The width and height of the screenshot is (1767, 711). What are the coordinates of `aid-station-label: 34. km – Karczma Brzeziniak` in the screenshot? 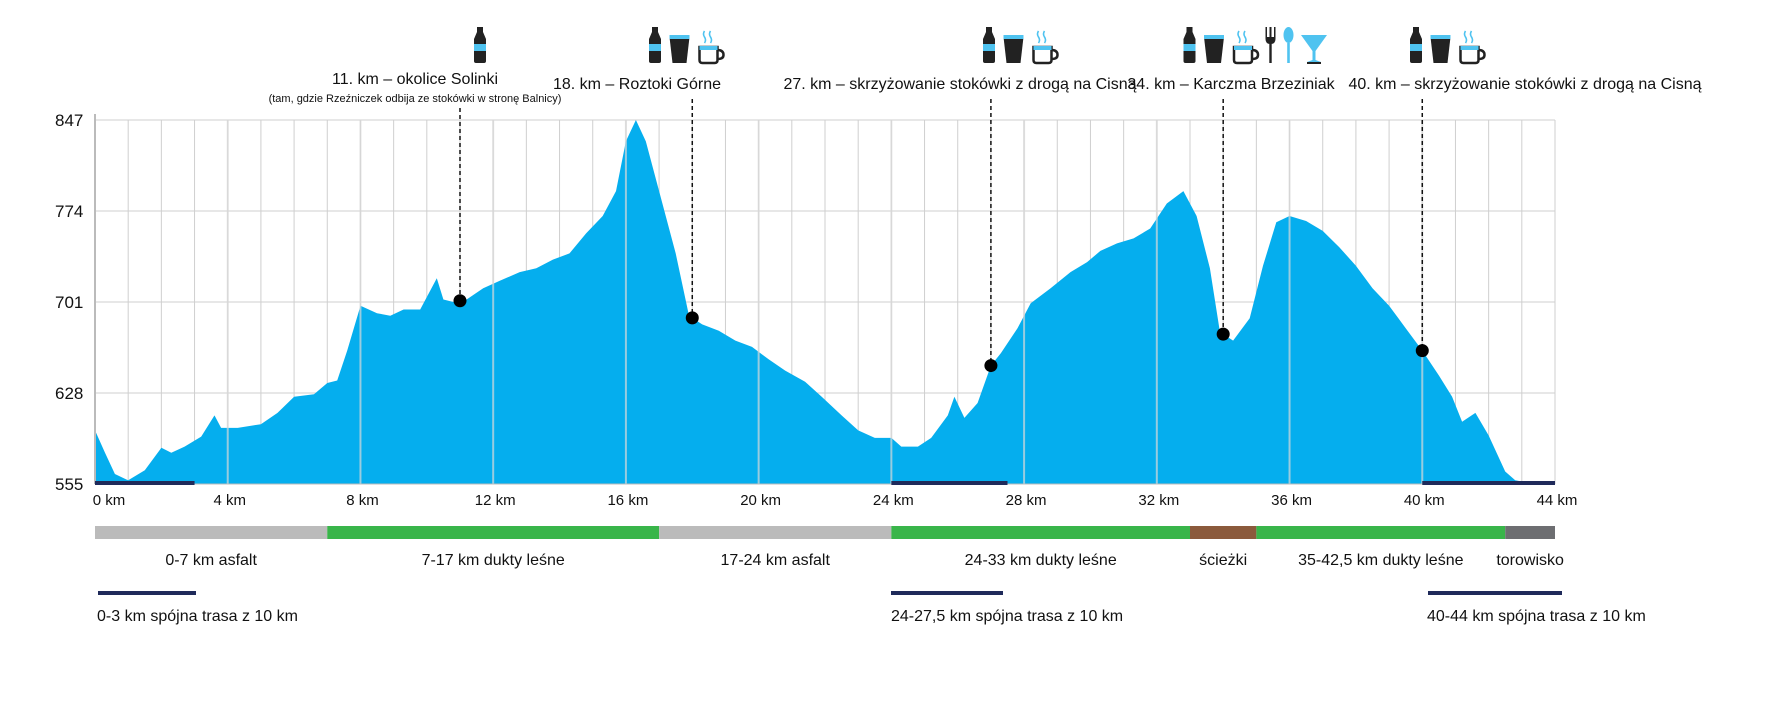 It's located at (1231, 84).